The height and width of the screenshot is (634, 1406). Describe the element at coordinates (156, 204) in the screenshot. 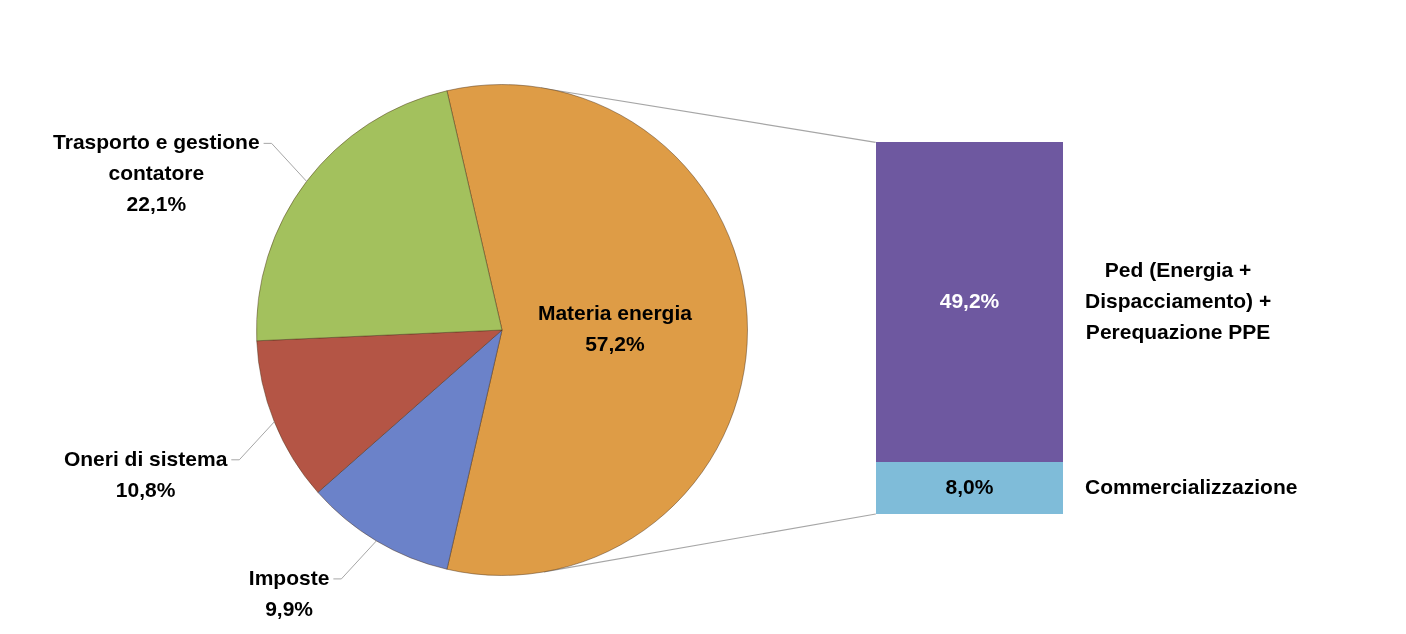

I see `data-label: 22,1%` at that location.